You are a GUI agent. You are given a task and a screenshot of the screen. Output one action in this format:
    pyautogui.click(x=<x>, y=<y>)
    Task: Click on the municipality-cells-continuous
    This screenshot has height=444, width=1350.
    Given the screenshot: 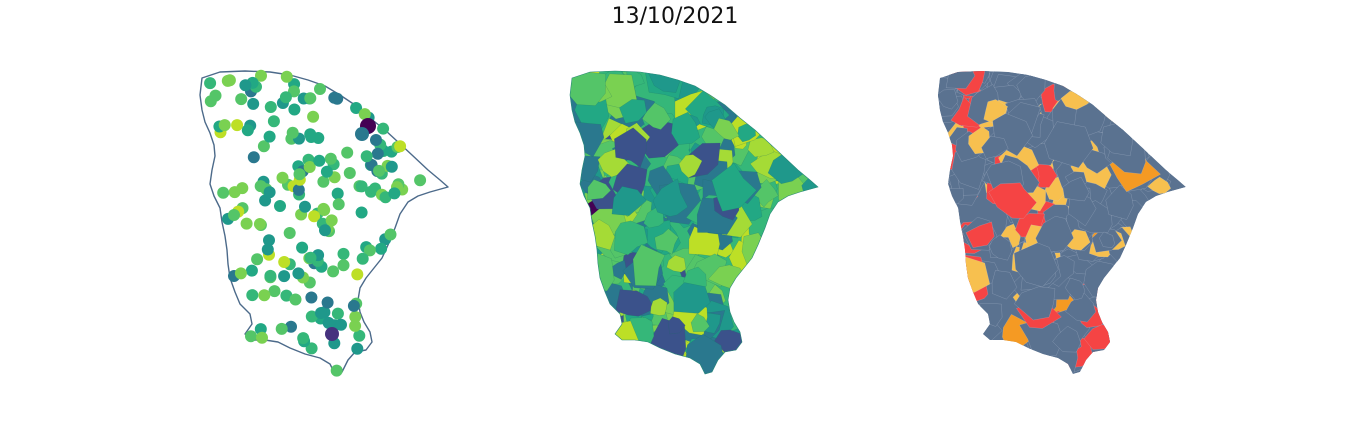 What is the action you would take?
    pyautogui.click(x=694, y=222)
    